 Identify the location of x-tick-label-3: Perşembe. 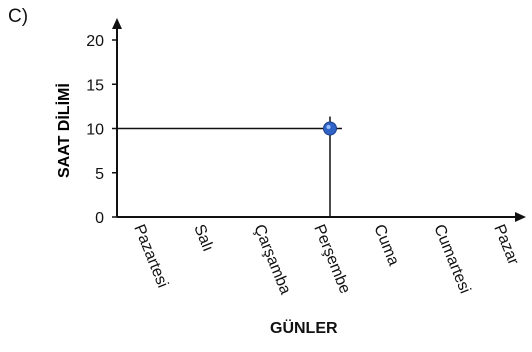
(331, 259).